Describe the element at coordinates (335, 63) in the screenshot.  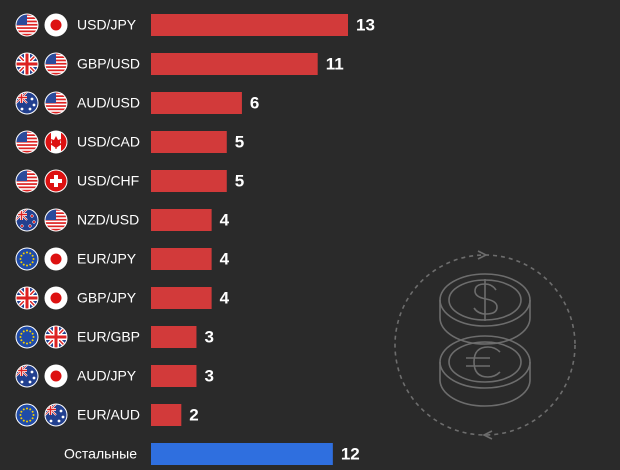
I see `value-label: 11` at that location.